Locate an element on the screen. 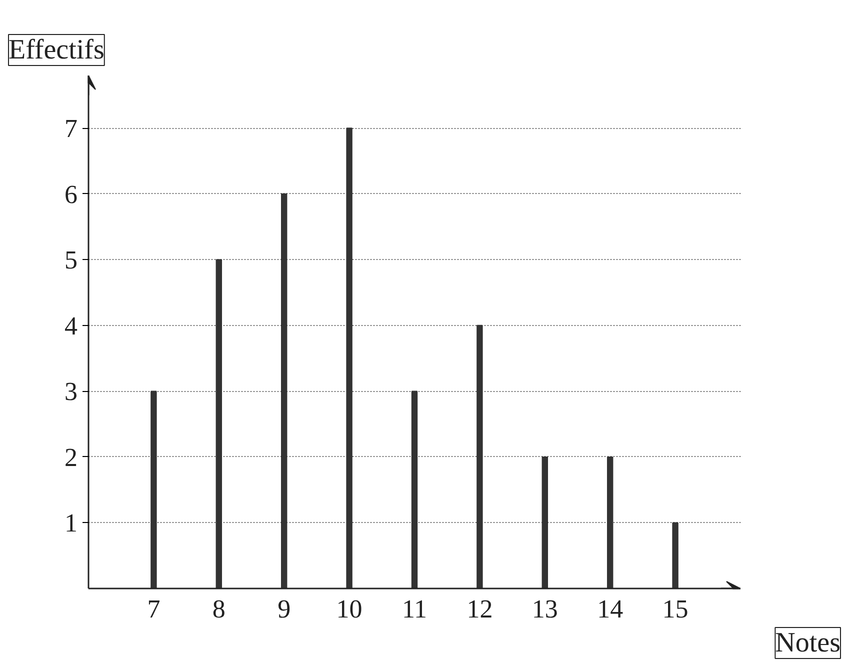 This screenshot has width=848, height=663. x-tick-label: 8 is located at coordinates (219, 609).